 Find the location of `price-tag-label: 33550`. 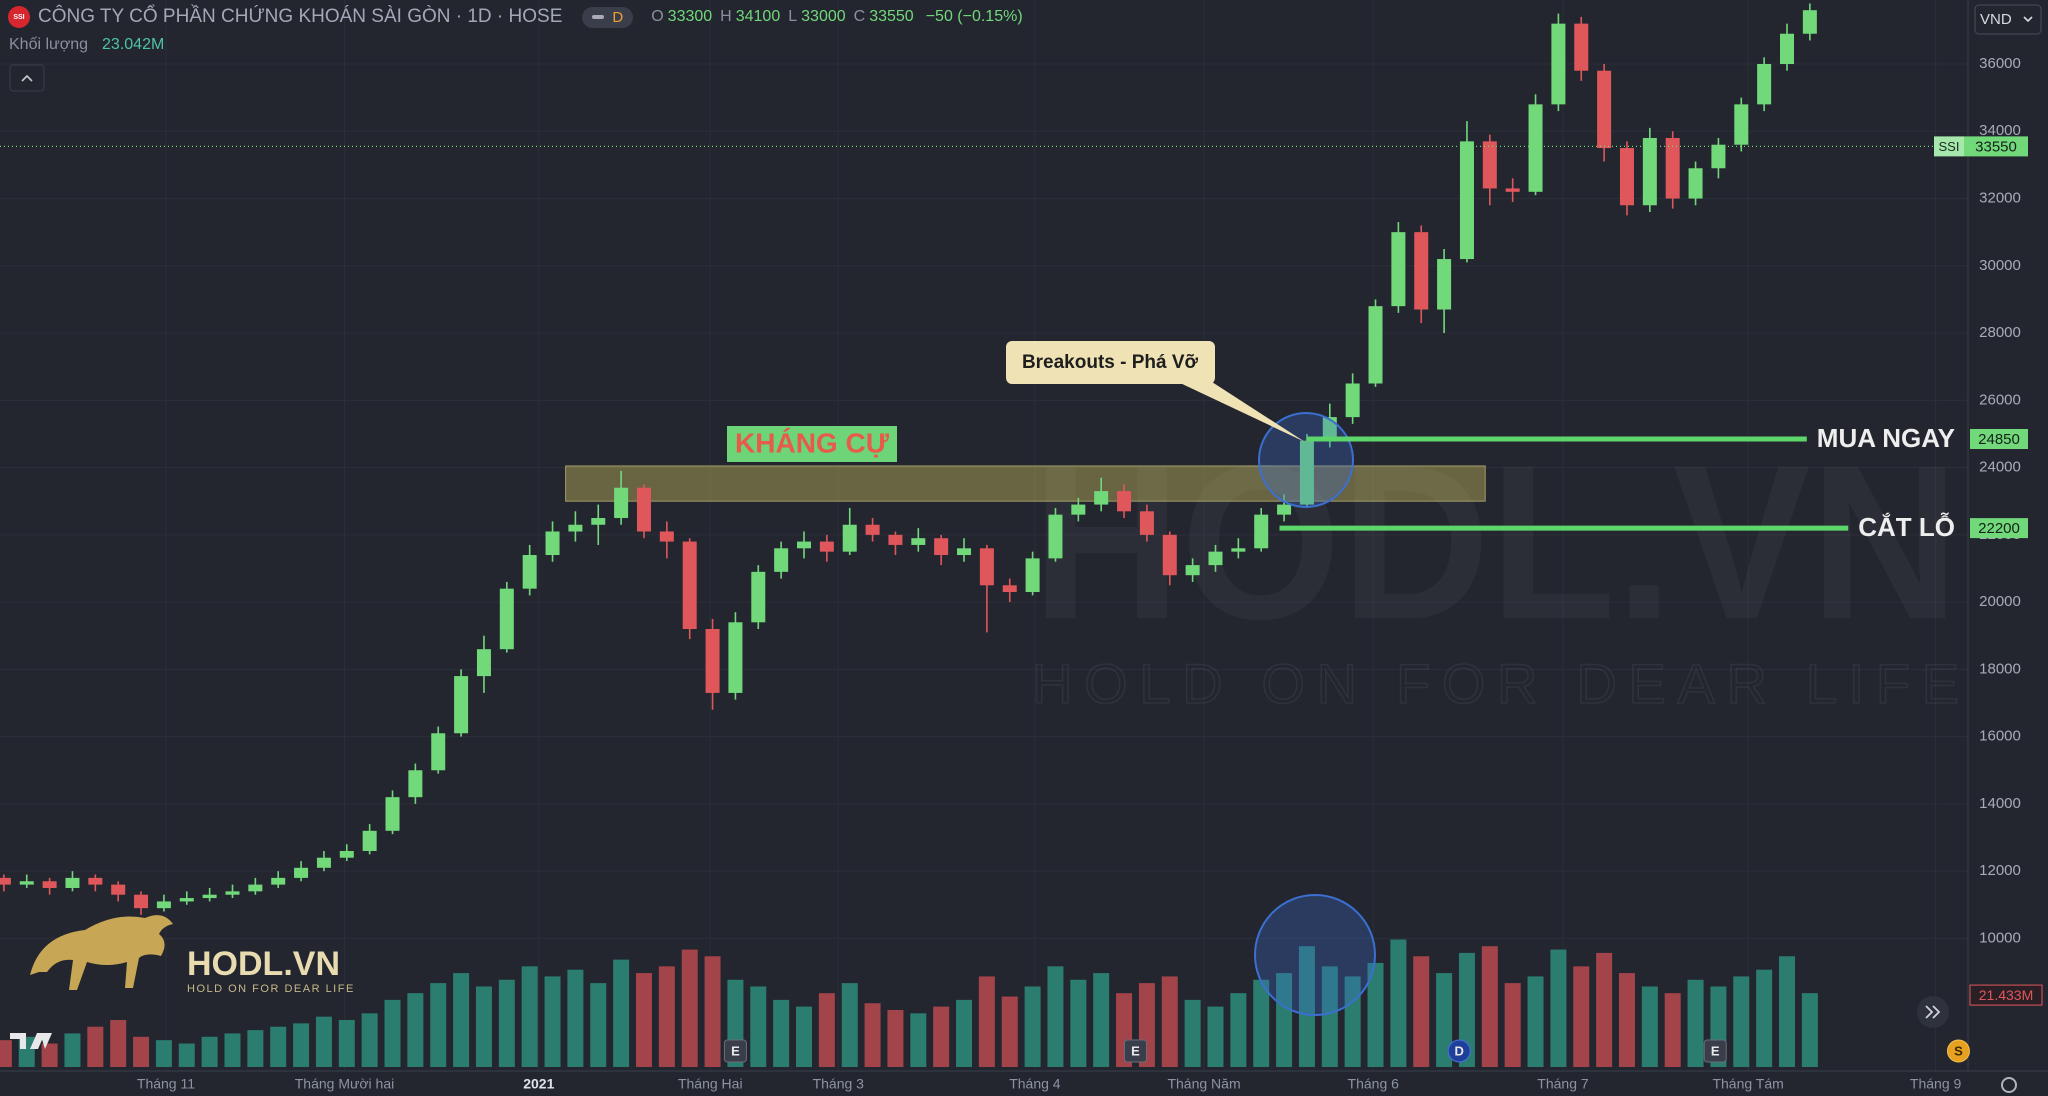

price-tag-label: 33550 is located at coordinates (1996, 146).